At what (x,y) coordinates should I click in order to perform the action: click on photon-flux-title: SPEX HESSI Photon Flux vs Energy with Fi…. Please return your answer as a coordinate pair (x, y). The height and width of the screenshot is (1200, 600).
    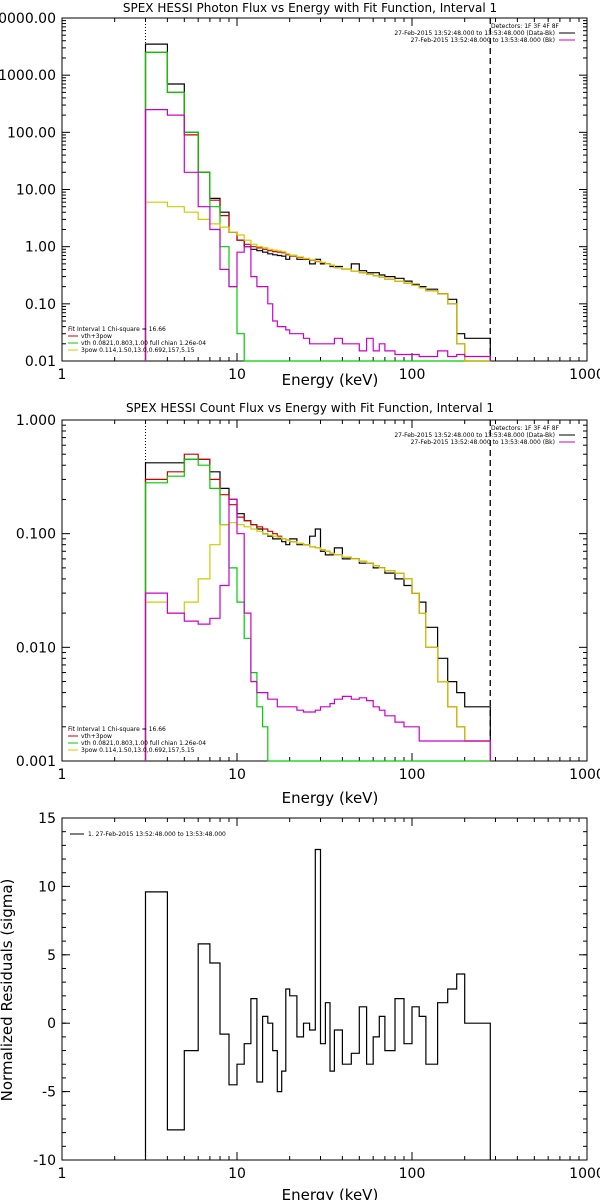
    Looking at the image, I should click on (310, 8).